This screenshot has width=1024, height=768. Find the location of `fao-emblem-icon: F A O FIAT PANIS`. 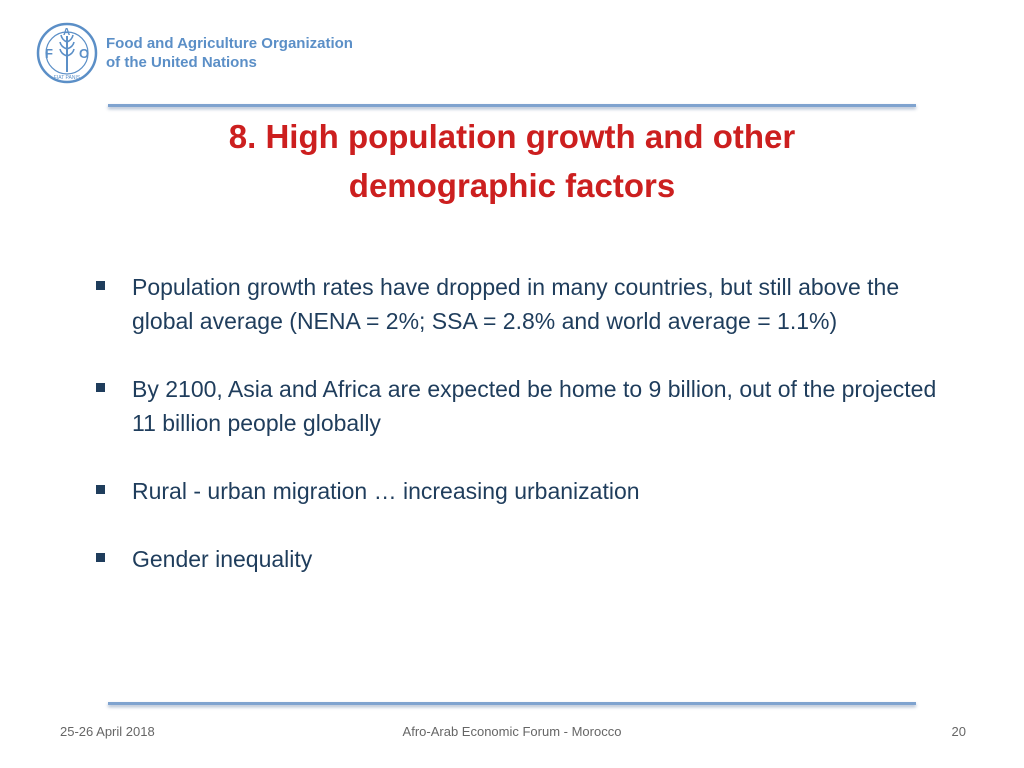

fao-emblem-icon: F A O FIAT PANIS is located at coordinates (67, 53).